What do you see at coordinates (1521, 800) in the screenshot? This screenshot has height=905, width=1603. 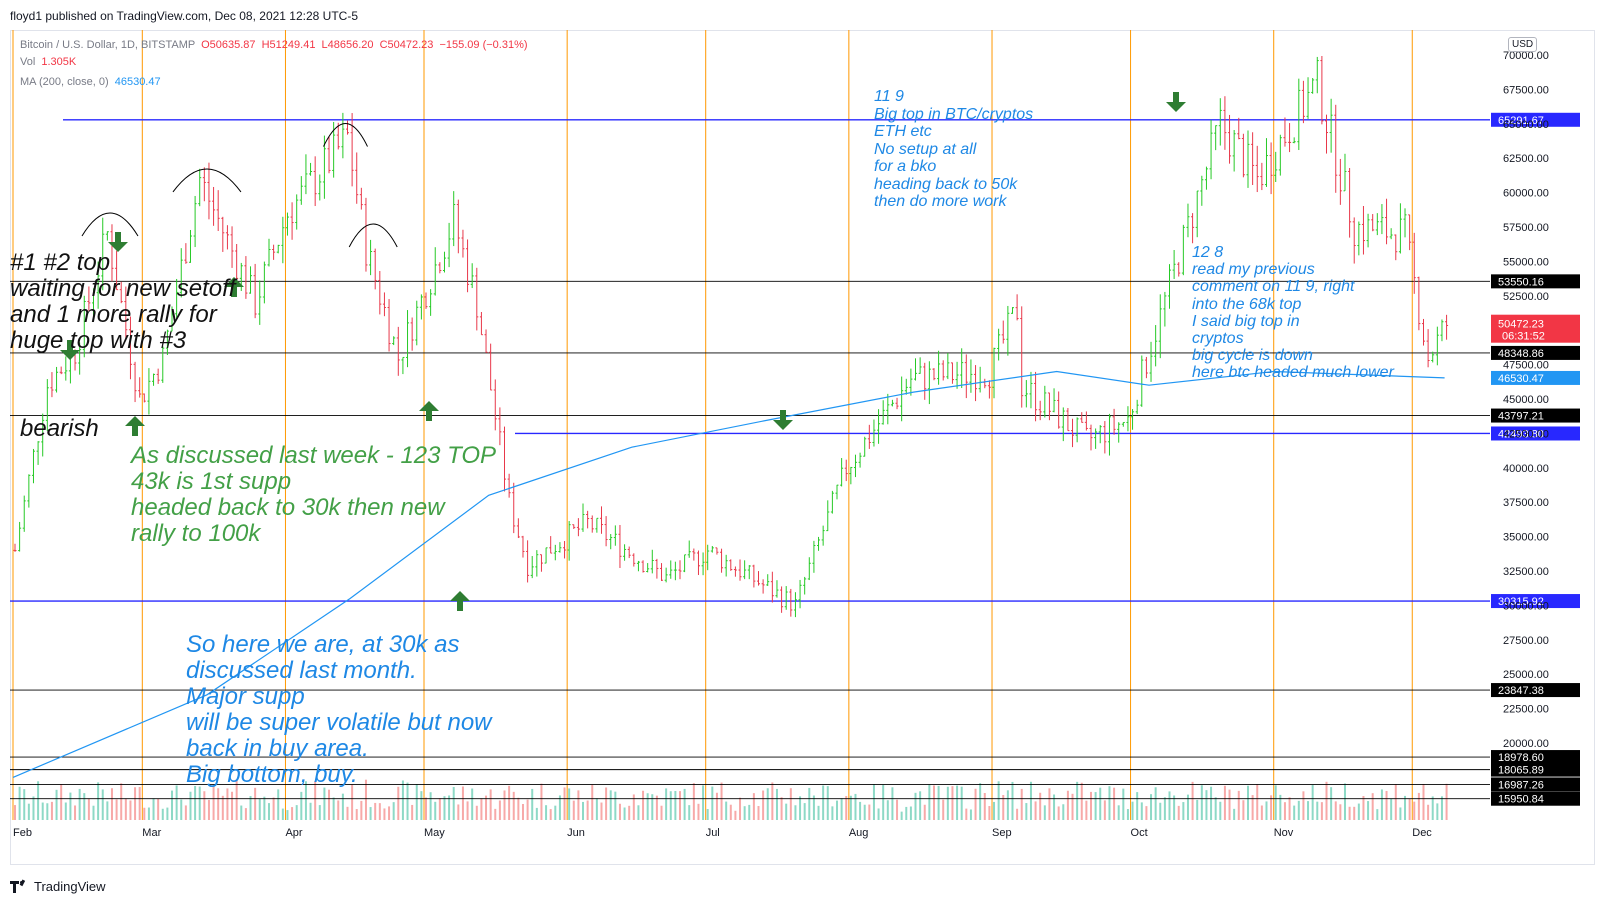 I see `level-price-label: 15950.84` at bounding box center [1521, 800].